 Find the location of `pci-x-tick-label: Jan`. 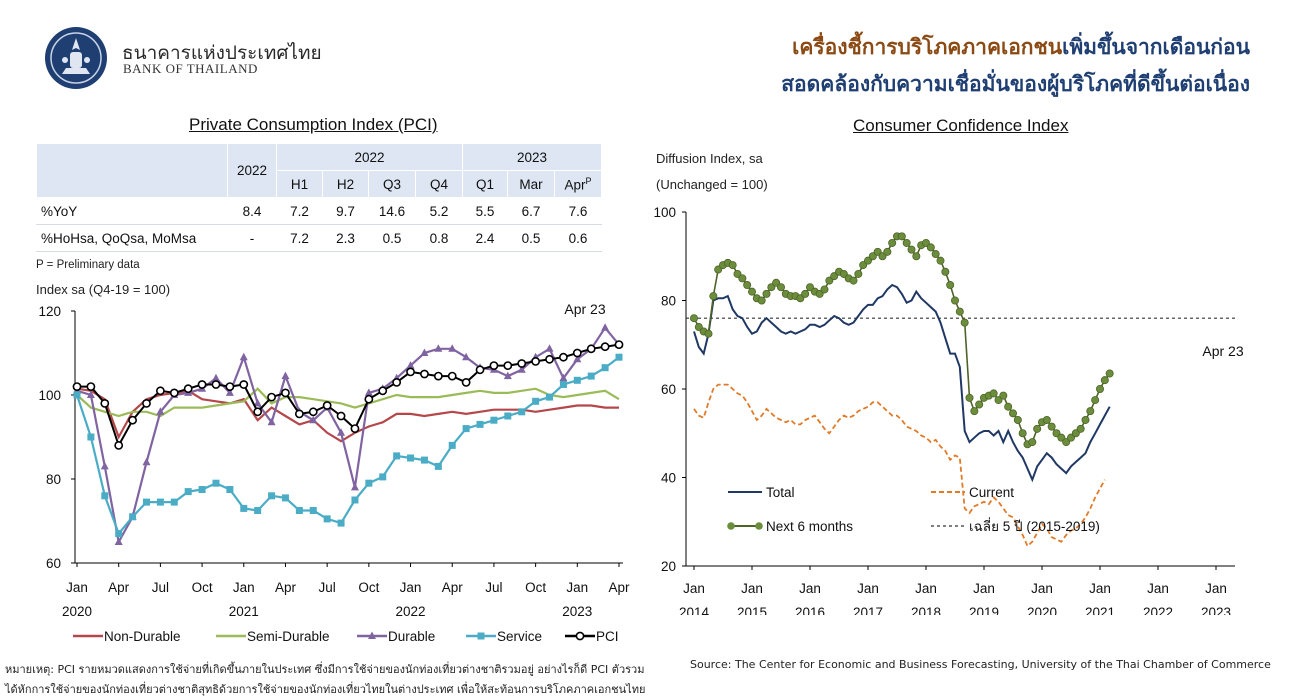

pci-x-tick-label: Jan is located at coordinates (244, 587).